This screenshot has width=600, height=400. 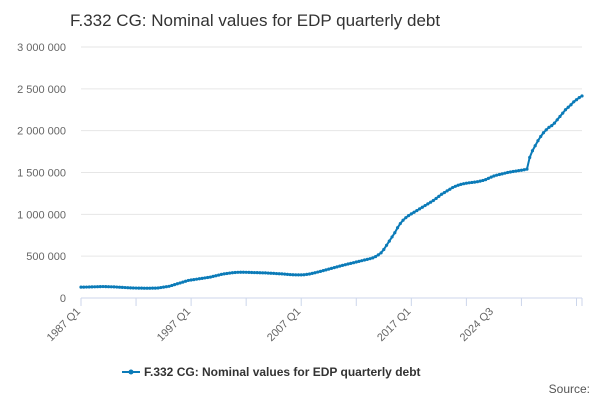 What do you see at coordinates (174, 325) in the screenshot?
I see `x-tick-label: 1997 Q1` at bounding box center [174, 325].